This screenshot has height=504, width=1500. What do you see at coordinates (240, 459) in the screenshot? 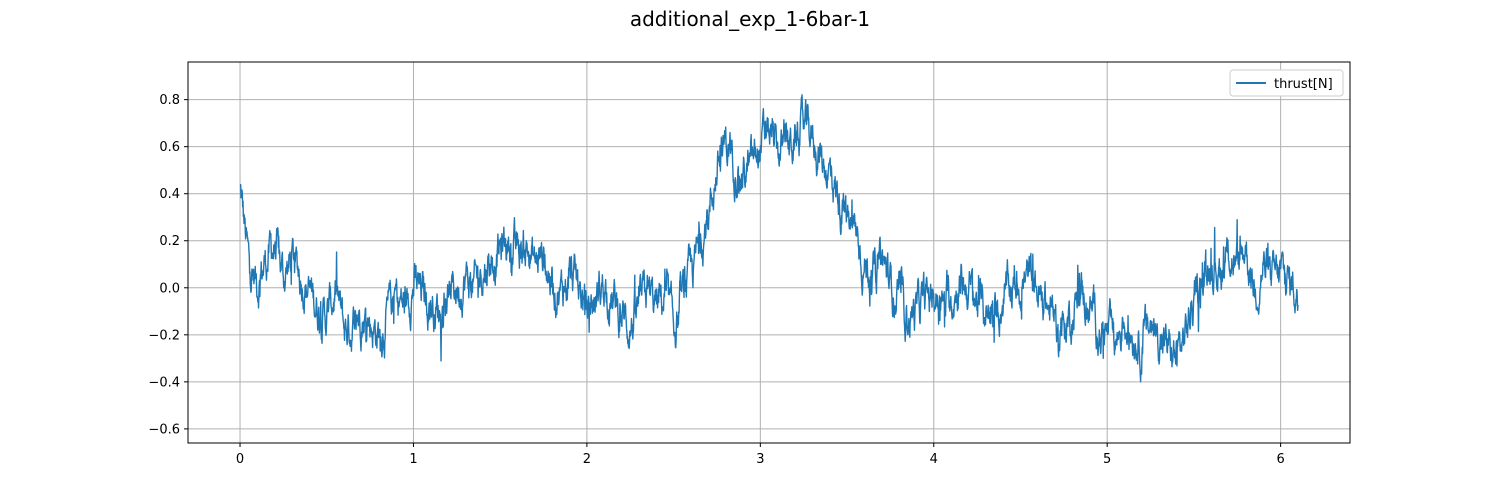
I see `x-tick-label: 0` at bounding box center [240, 459].